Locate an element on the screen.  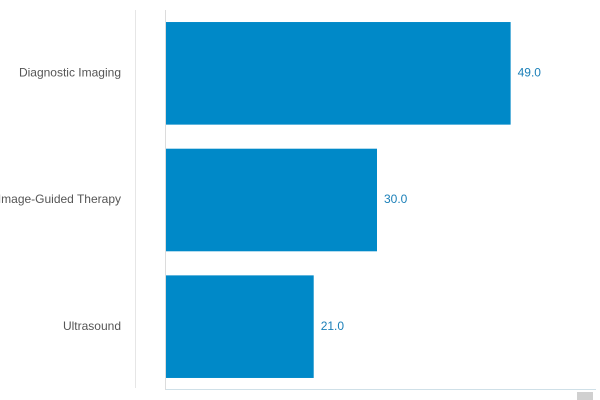
y-tick-label: Ultrasound is located at coordinates (92, 326).